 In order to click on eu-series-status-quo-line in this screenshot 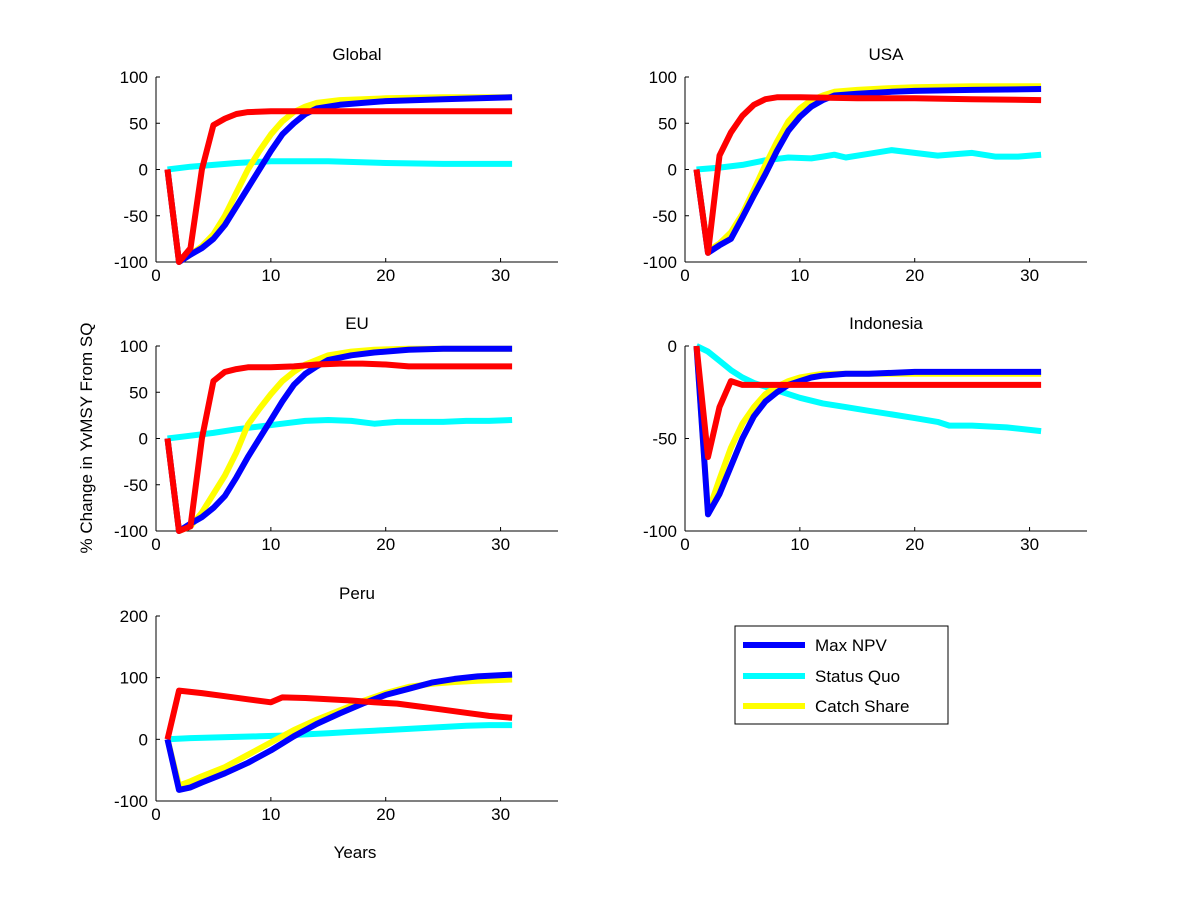, I will do `click(340, 429)`.